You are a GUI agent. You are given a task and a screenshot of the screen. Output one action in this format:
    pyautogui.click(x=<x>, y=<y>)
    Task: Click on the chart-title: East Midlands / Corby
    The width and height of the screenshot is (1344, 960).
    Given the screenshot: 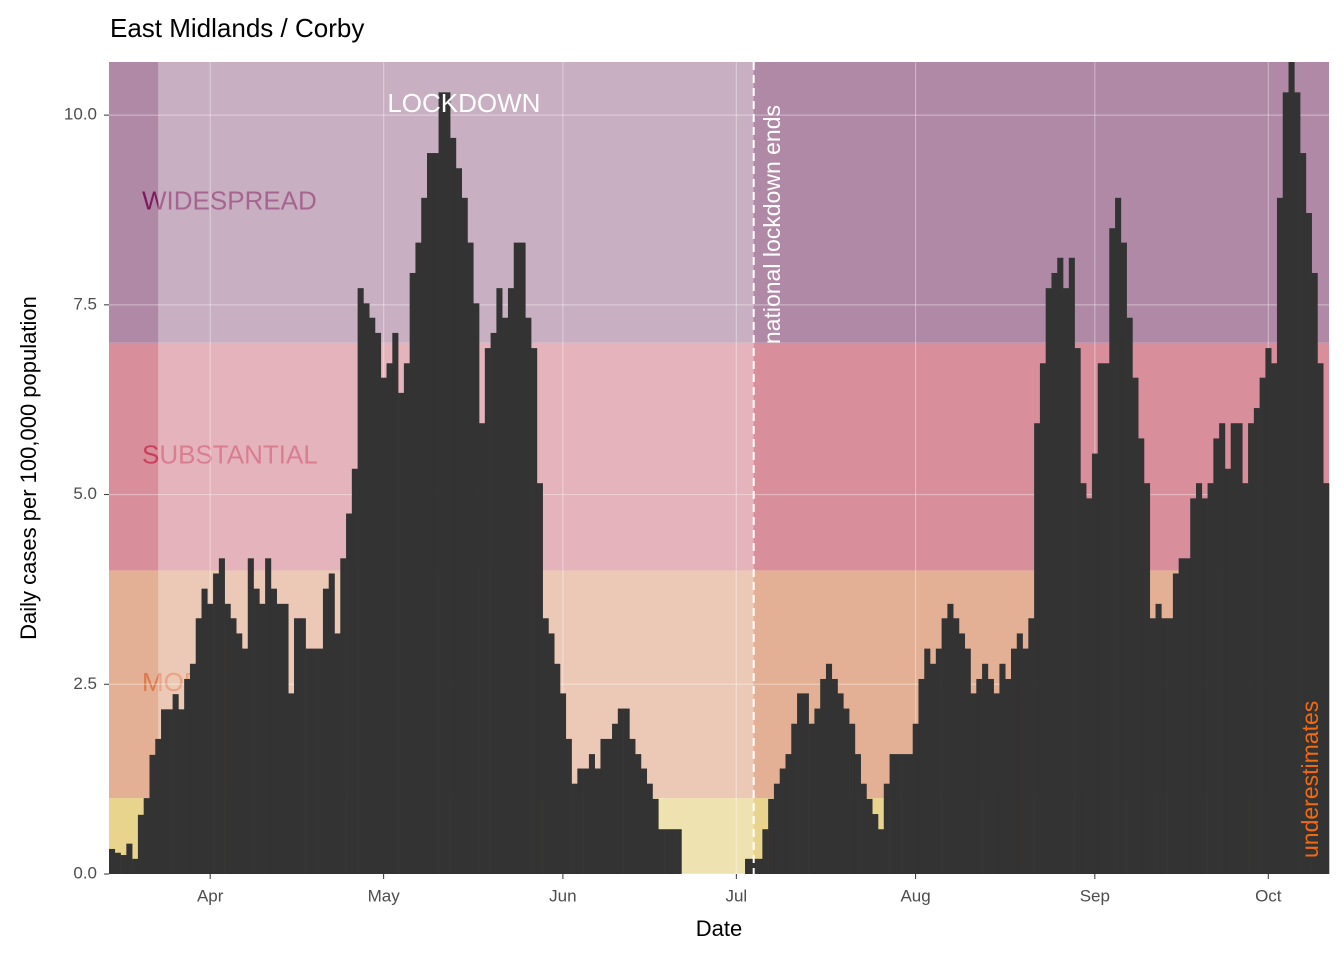 What is the action you would take?
    pyautogui.click(x=237, y=28)
    